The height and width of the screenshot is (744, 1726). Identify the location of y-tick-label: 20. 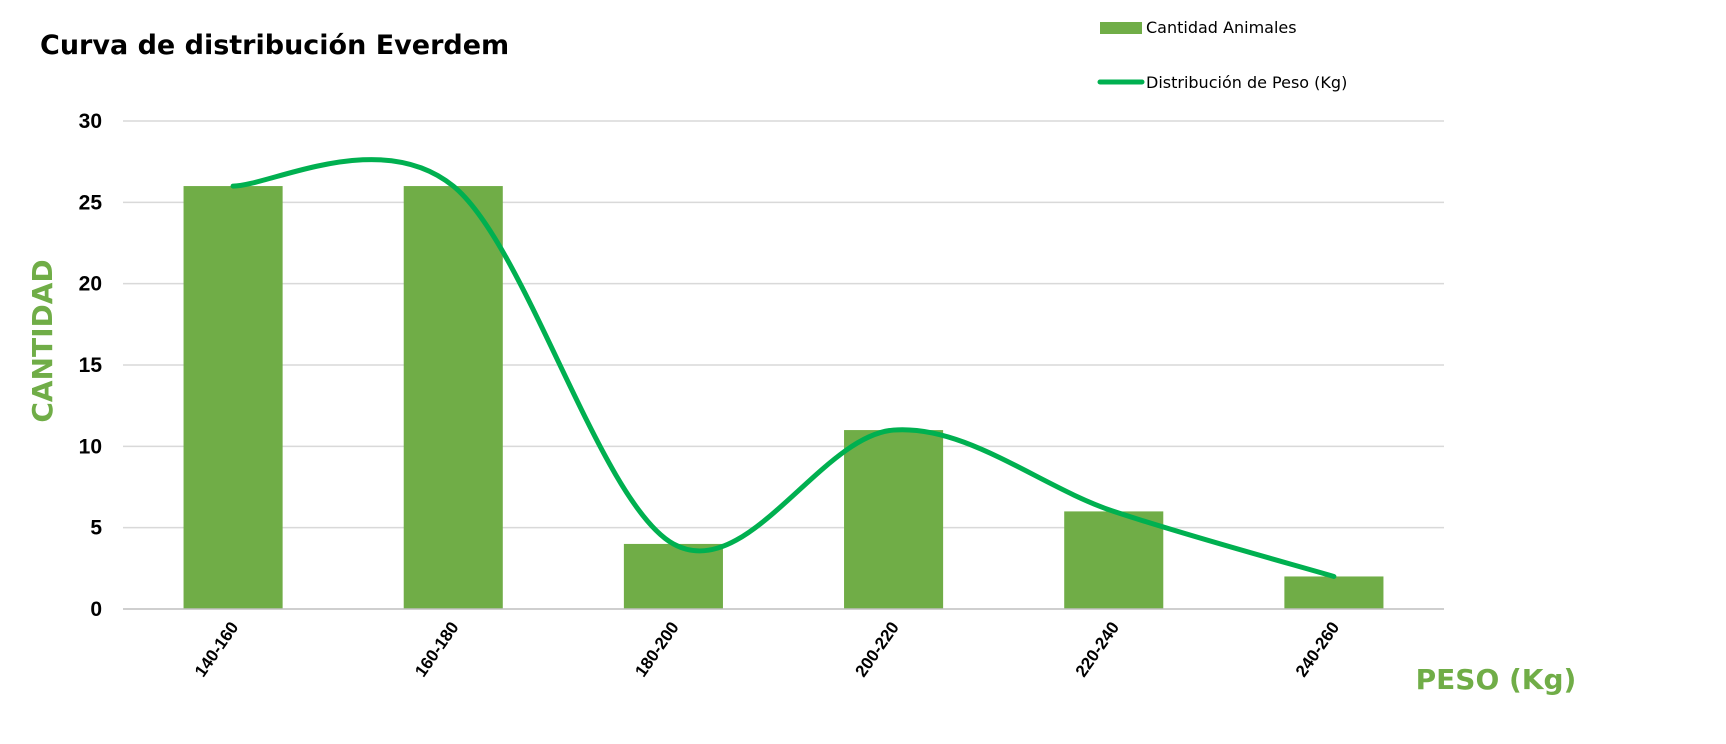
(90, 284).